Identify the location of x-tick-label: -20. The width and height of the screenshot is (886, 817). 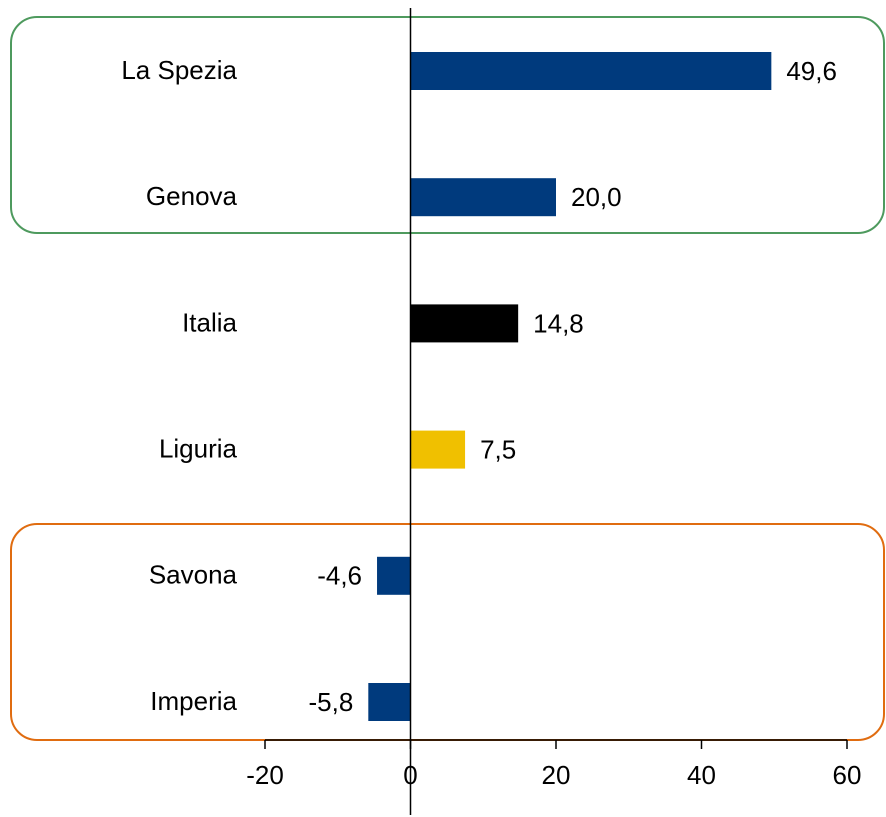
(265, 775).